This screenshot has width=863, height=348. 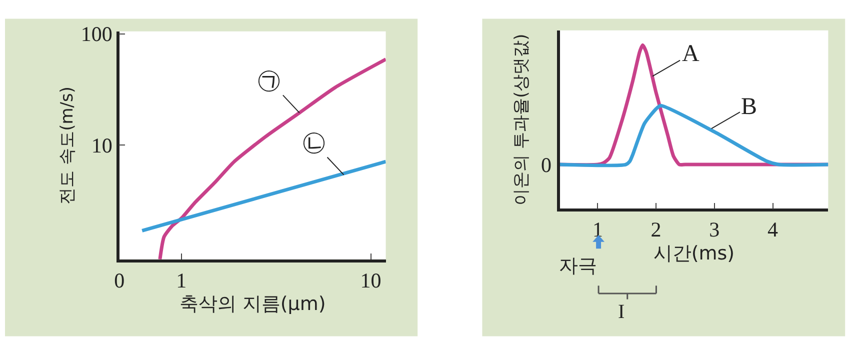 What do you see at coordinates (546, 165) in the screenshot?
I see `text: 0` at bounding box center [546, 165].